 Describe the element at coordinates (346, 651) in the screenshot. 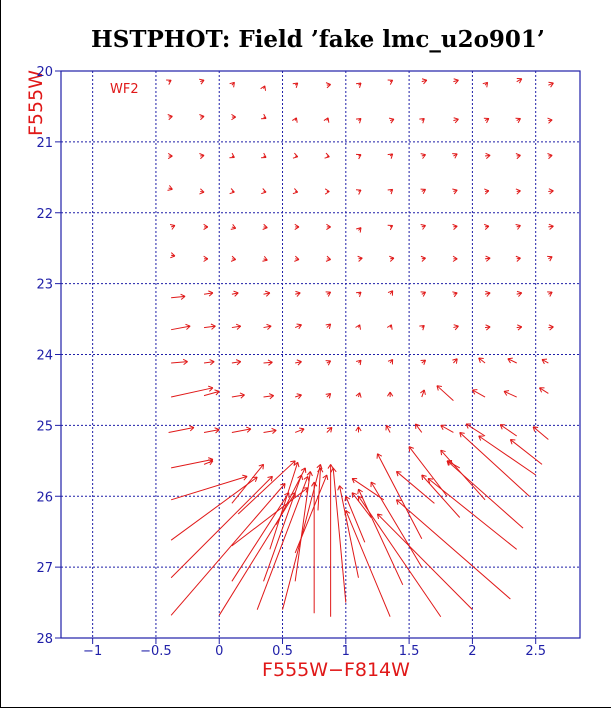

I see `x-tick-label: 1` at that location.